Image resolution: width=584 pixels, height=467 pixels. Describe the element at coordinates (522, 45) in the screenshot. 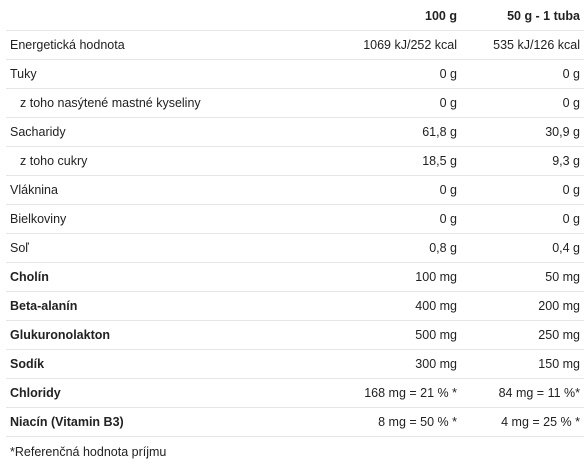

I see `value-per-serving: 535 kJ/126 kcal` at that location.